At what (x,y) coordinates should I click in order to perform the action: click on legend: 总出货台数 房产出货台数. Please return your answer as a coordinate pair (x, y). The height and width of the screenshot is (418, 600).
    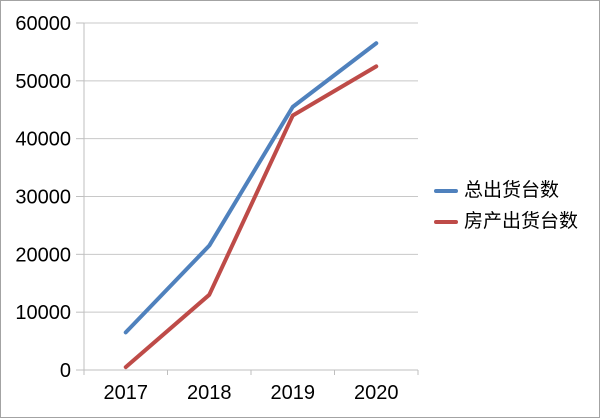
    Looking at the image, I should click on (506, 206).